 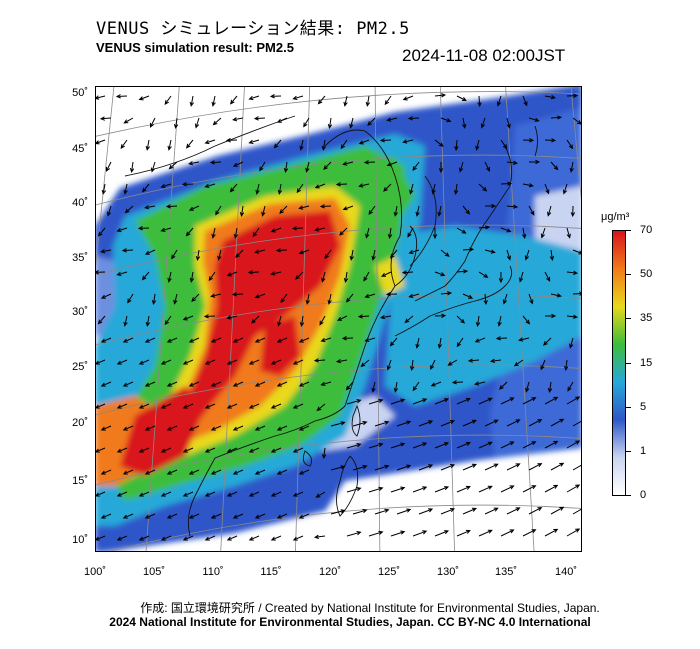 I want to click on lat-label-40: 40˚, so click(x=80, y=203).